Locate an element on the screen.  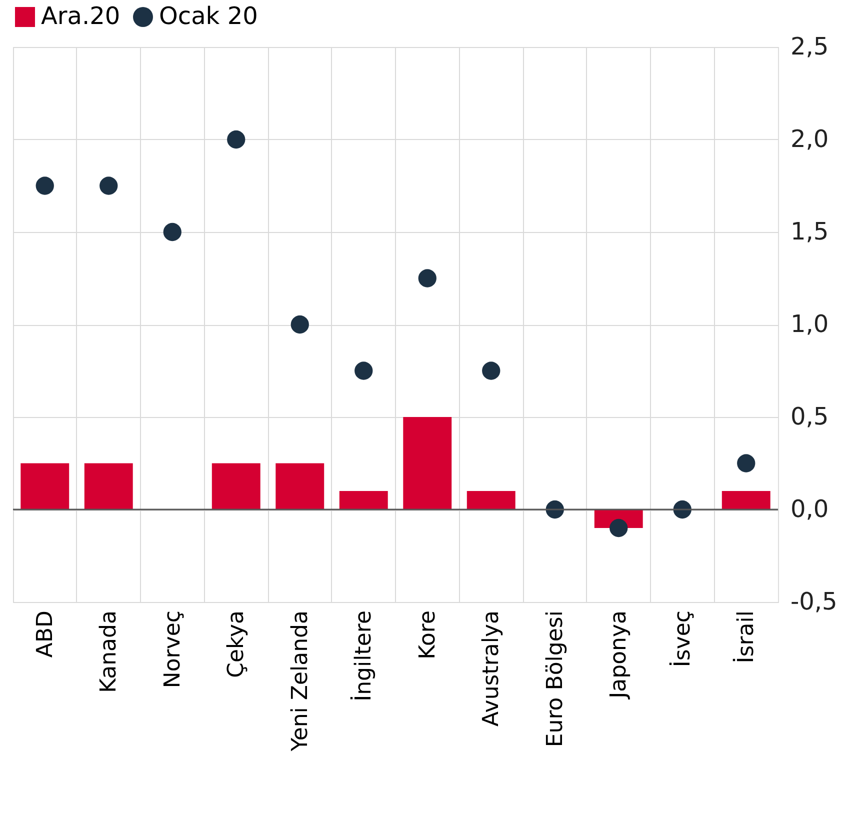
x-tick-label: Kore is located at coordinates (427, 635).